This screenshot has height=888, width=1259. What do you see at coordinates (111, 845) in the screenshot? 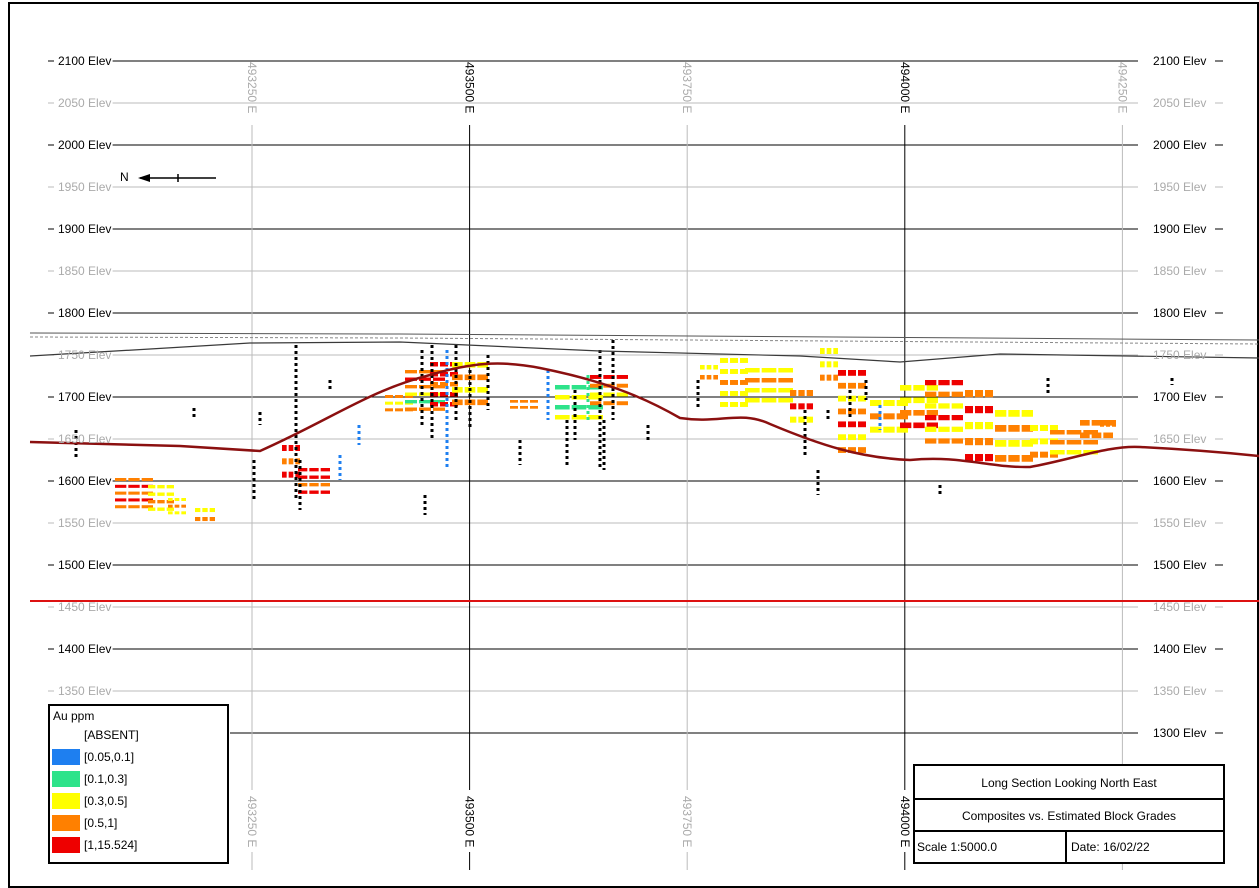
I see `legend-label: [1,15.524]` at bounding box center [111, 845].